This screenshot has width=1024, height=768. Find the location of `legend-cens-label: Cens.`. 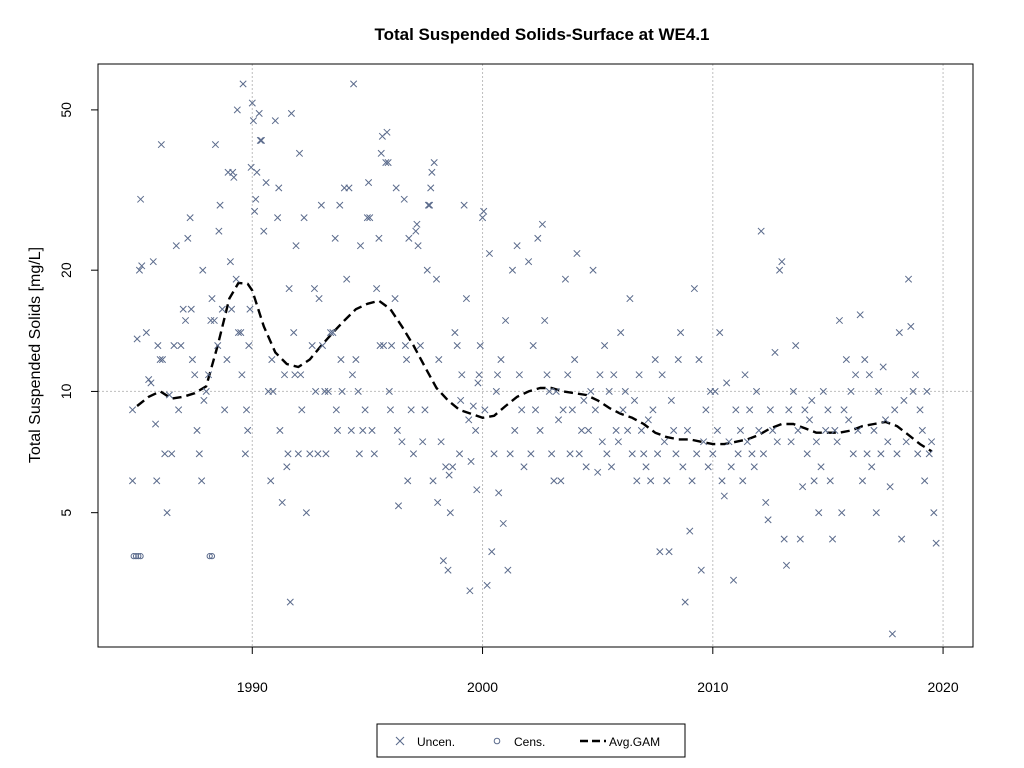

legend-cens-label: Cens. is located at coordinates (529, 742).